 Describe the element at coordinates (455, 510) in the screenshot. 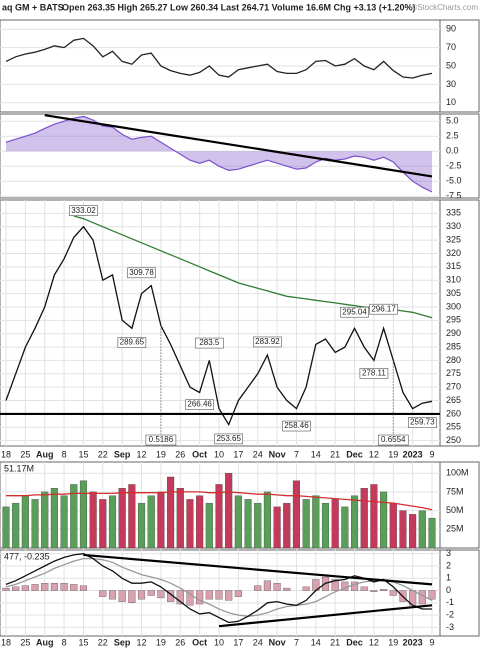

I see `y-tick-label: 50M` at that location.